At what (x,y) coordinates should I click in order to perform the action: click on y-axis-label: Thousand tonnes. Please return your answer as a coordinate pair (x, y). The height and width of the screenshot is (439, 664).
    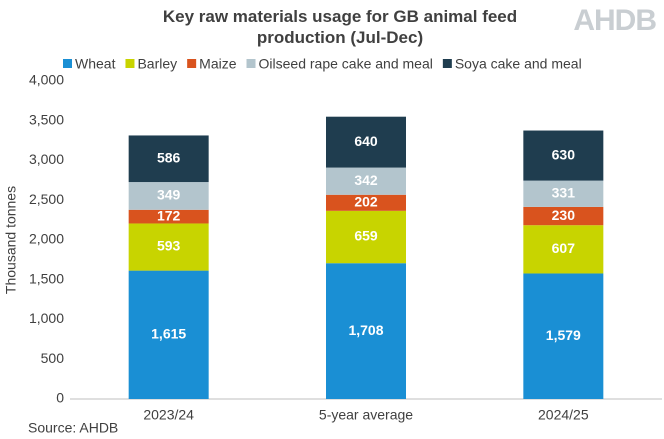
    Looking at the image, I should click on (11, 240).